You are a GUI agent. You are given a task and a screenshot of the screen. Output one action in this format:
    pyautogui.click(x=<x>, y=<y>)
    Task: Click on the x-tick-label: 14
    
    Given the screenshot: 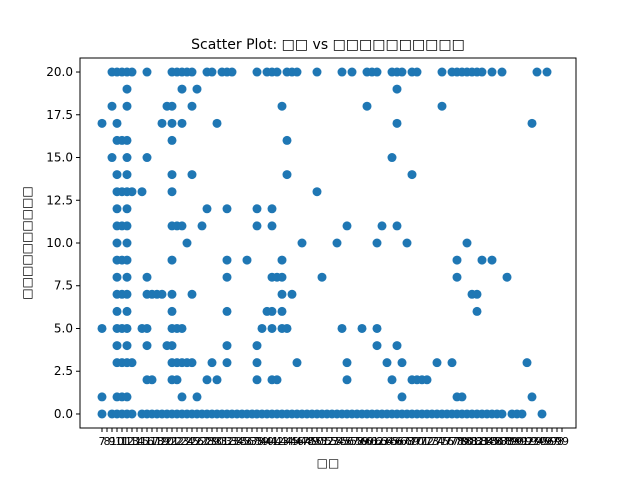 What is the action you would take?
    pyautogui.click(x=137, y=441)
    